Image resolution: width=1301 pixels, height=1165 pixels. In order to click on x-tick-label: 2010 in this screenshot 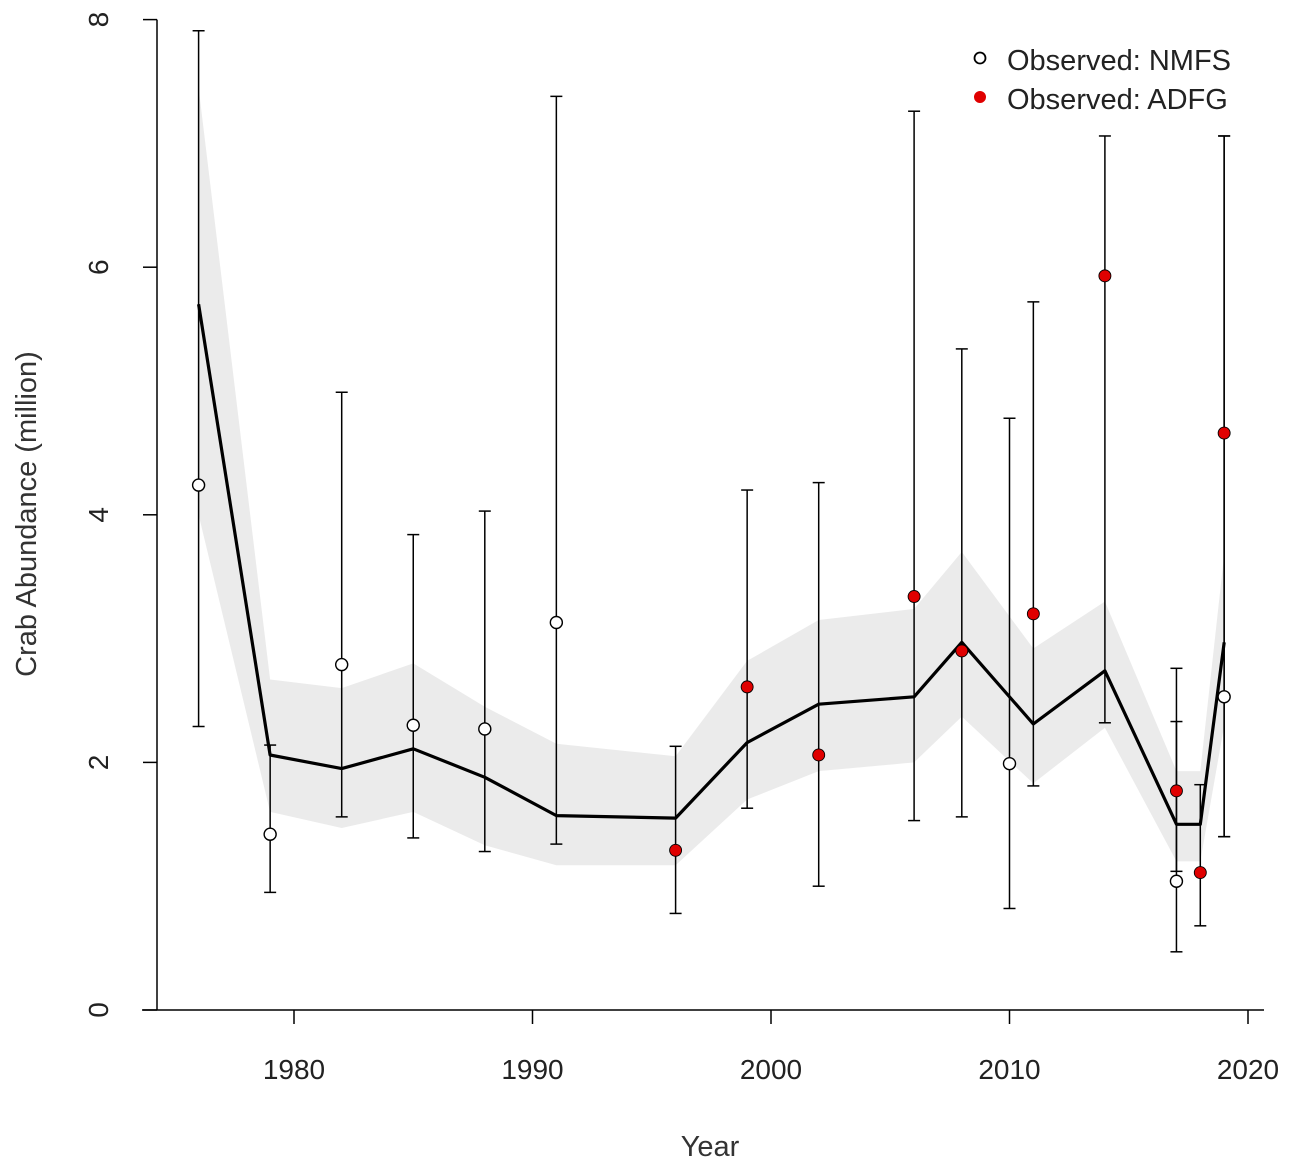, I will do `click(1009, 1069)`.